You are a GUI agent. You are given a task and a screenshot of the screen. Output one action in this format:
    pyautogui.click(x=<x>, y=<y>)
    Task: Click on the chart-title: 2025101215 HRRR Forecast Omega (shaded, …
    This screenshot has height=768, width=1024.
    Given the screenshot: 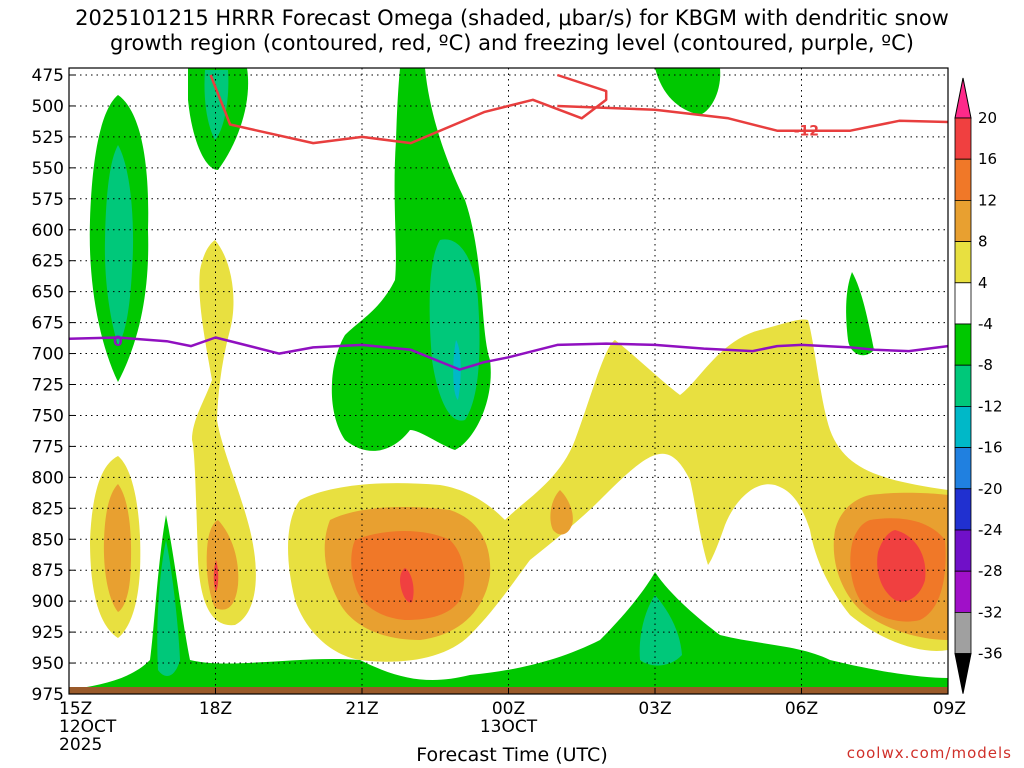 What is the action you would take?
    pyautogui.click(x=512, y=31)
    